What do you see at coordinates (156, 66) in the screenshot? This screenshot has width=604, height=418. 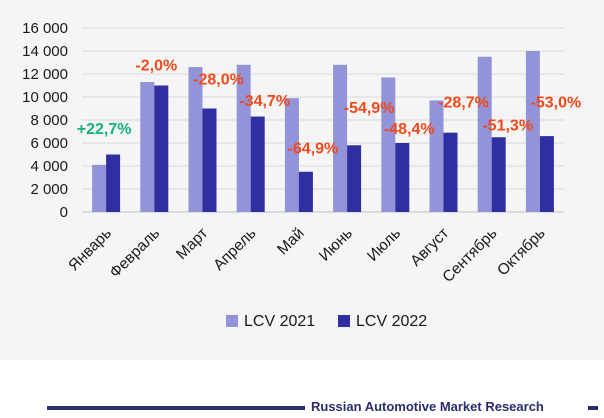 I see `change-label: -2,0%` at bounding box center [156, 66].